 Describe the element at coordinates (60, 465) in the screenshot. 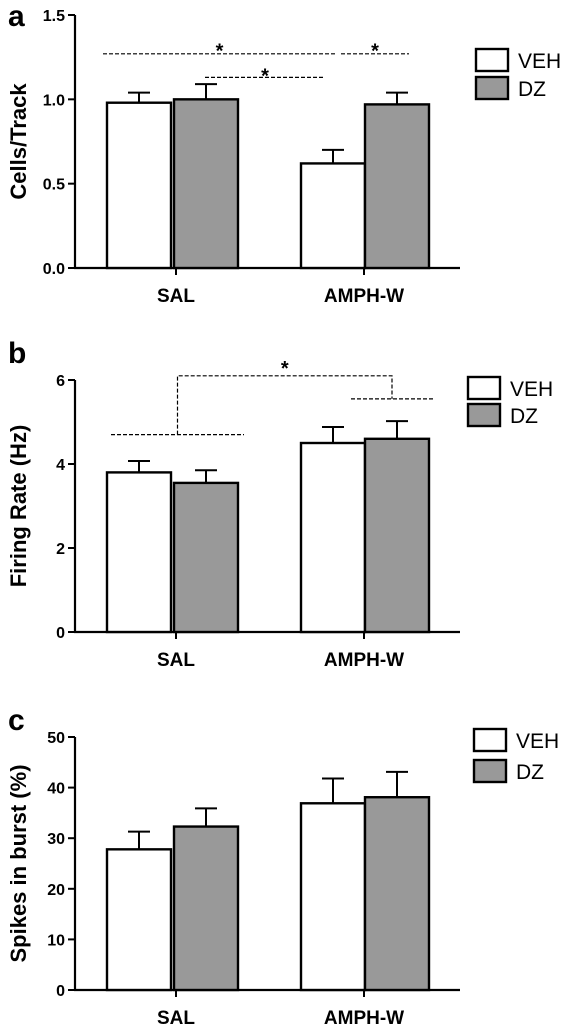

I see `y-tick-label: 4` at that location.